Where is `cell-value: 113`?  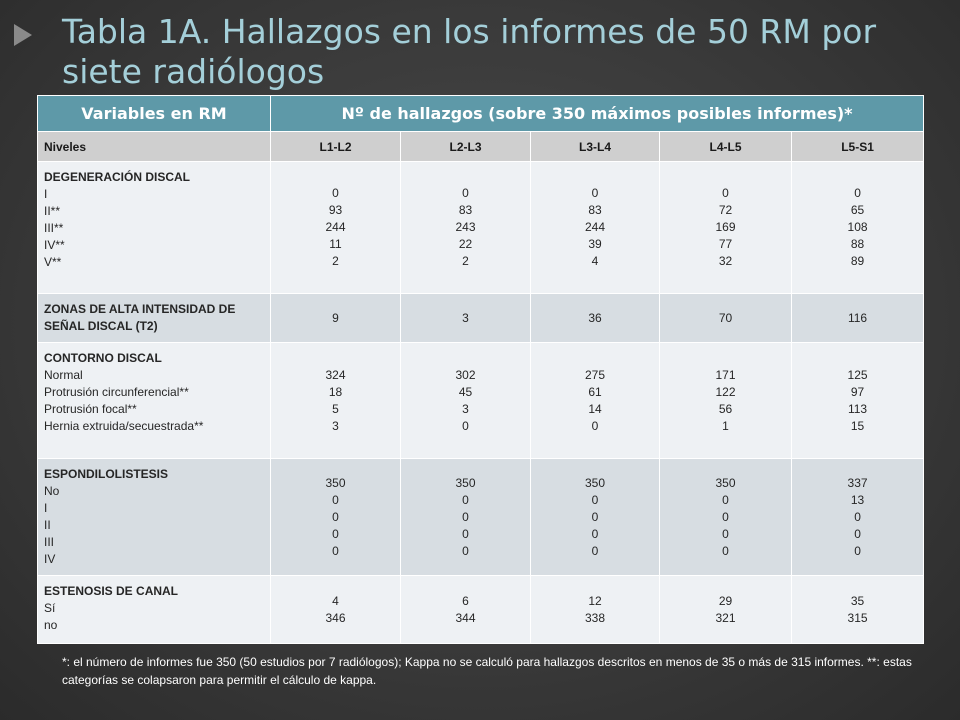
cell-value: 113 is located at coordinates (857, 408).